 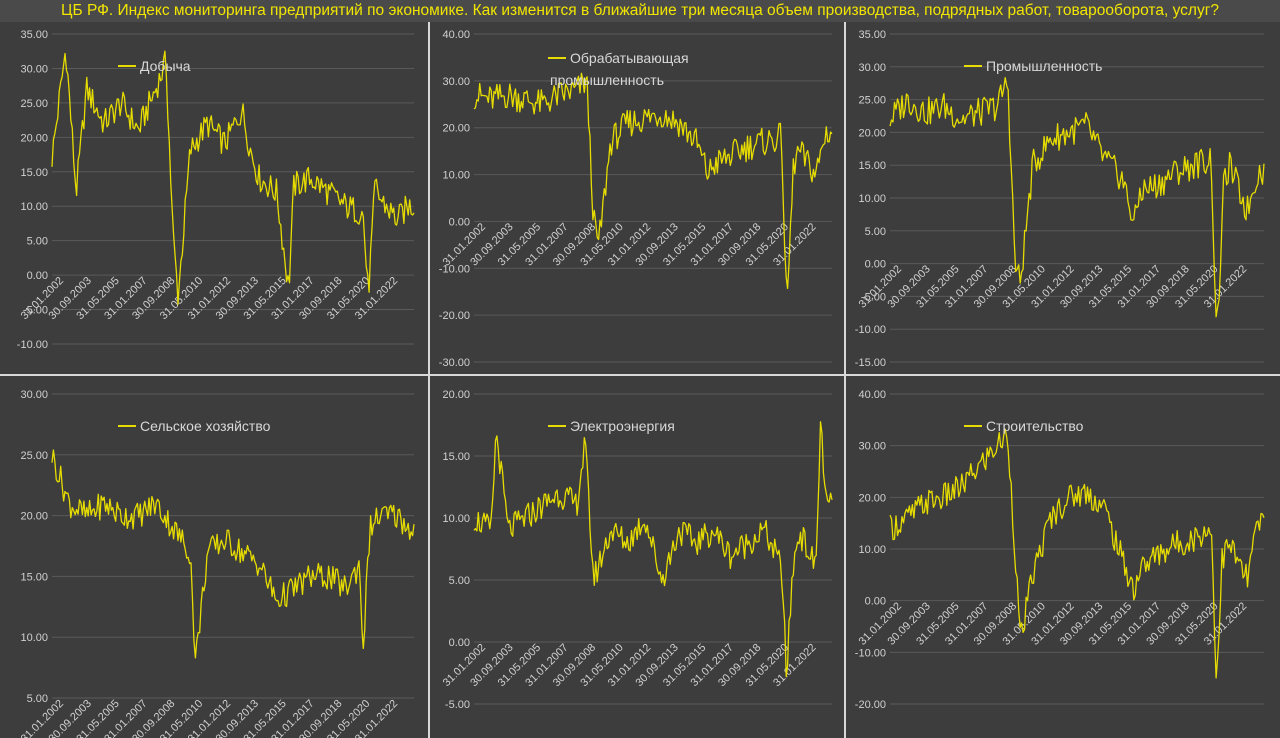 I want to click on legend-label: Сельское хозяйство, so click(x=205, y=426).